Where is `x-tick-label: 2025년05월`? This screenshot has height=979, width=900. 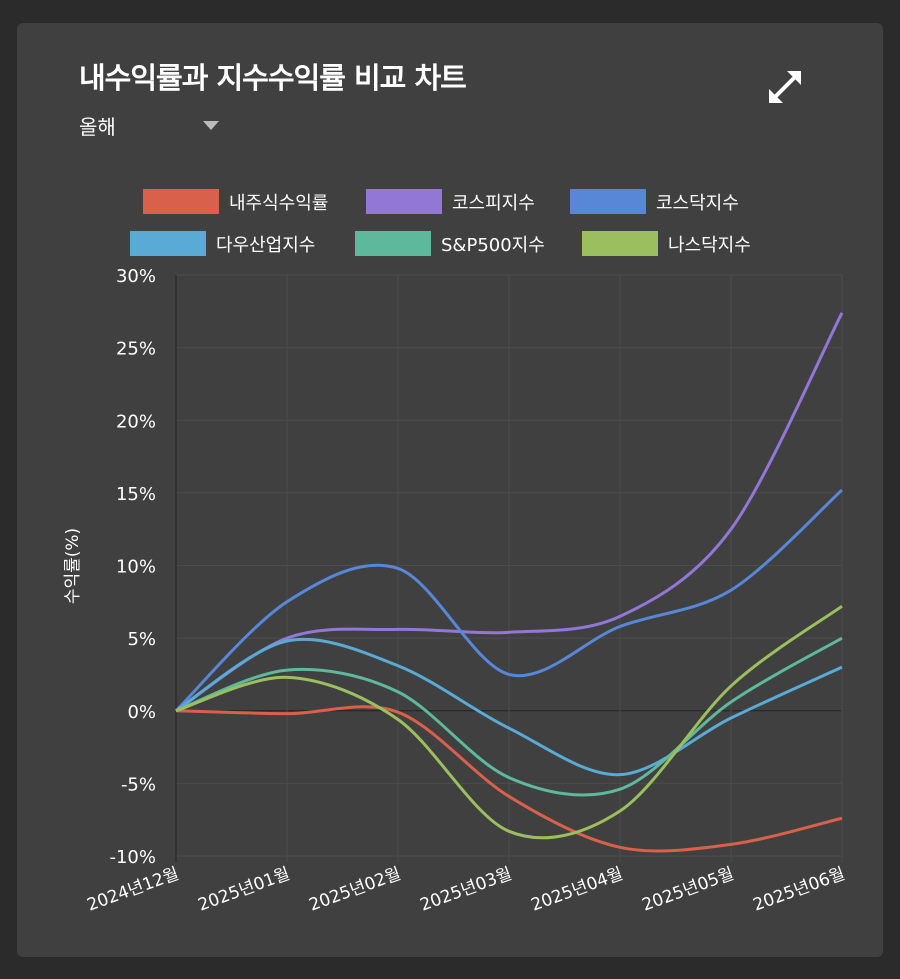
x-tick-label: 2025년05월 is located at coordinates (687, 890).